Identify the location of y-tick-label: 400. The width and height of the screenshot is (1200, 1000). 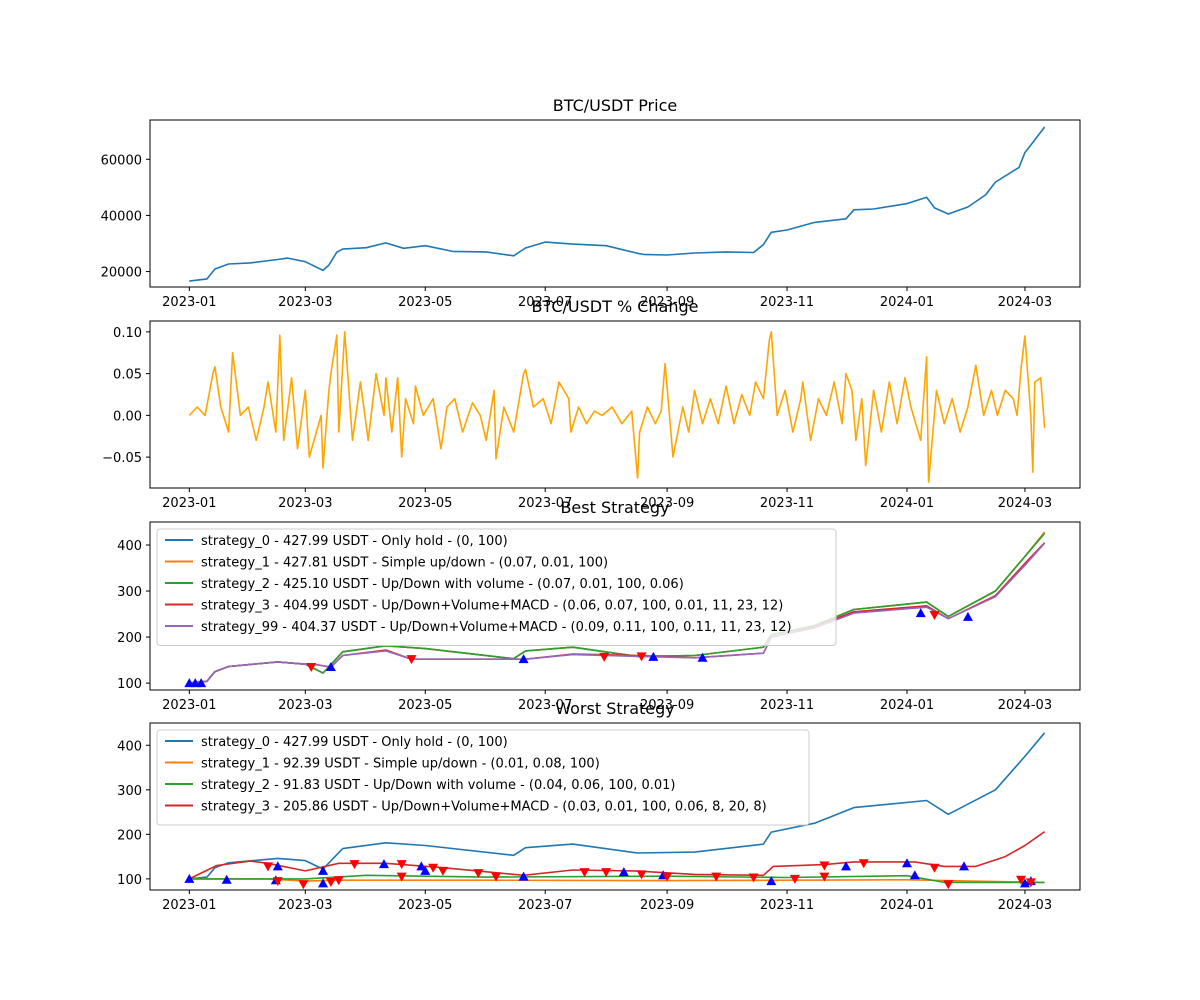
(129, 746).